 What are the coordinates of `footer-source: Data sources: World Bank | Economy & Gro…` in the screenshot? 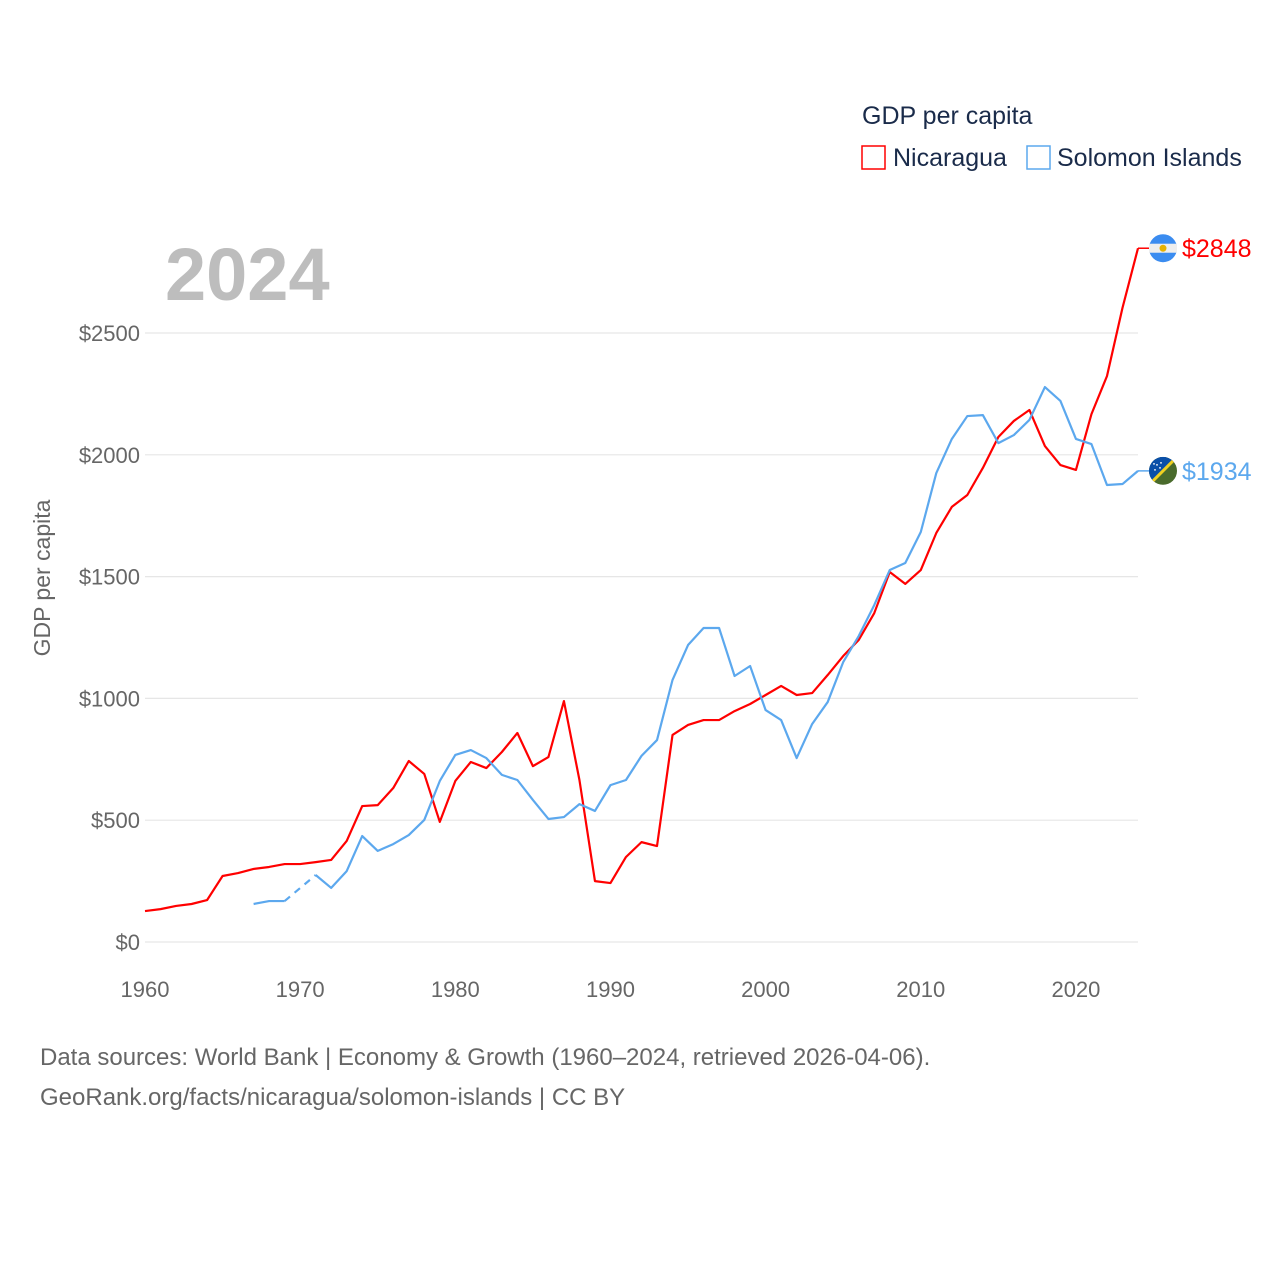 It's located at (485, 1057).